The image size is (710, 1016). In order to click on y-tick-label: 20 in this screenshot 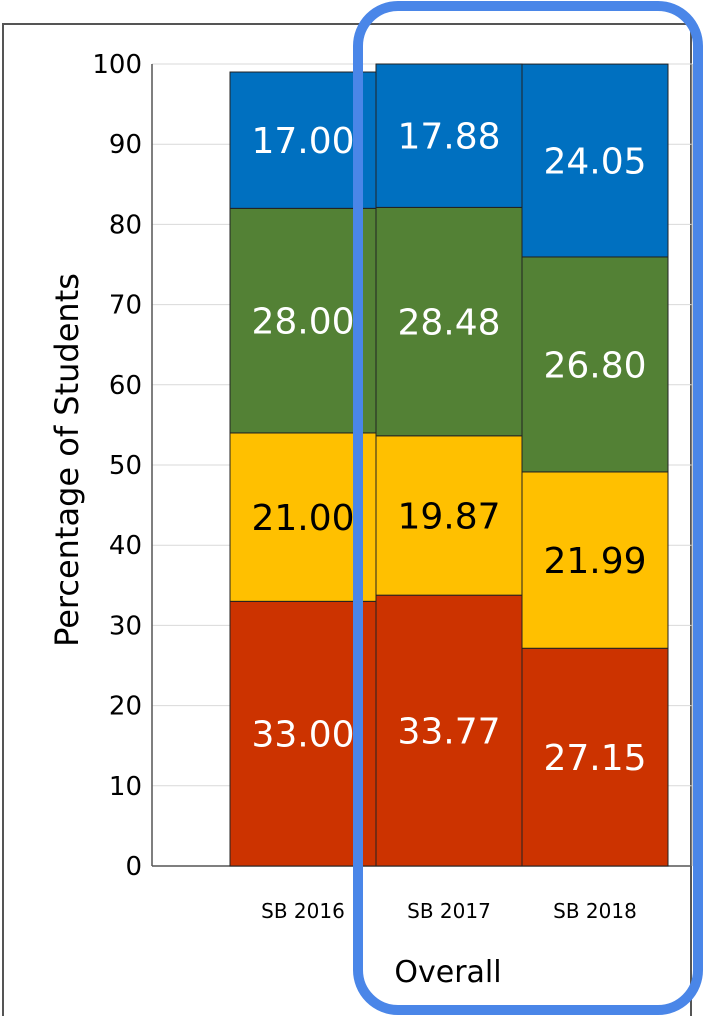, I will do `click(125, 707)`.